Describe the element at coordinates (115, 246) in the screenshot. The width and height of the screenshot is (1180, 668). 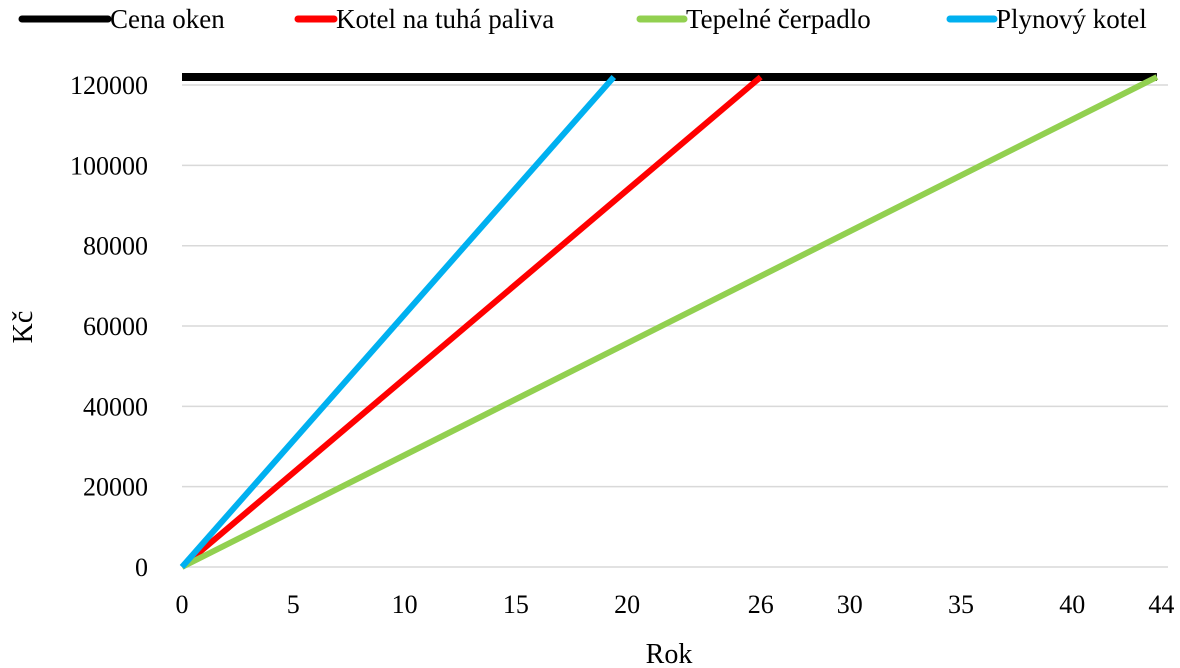
I see `y-tick-label: 80000` at that location.